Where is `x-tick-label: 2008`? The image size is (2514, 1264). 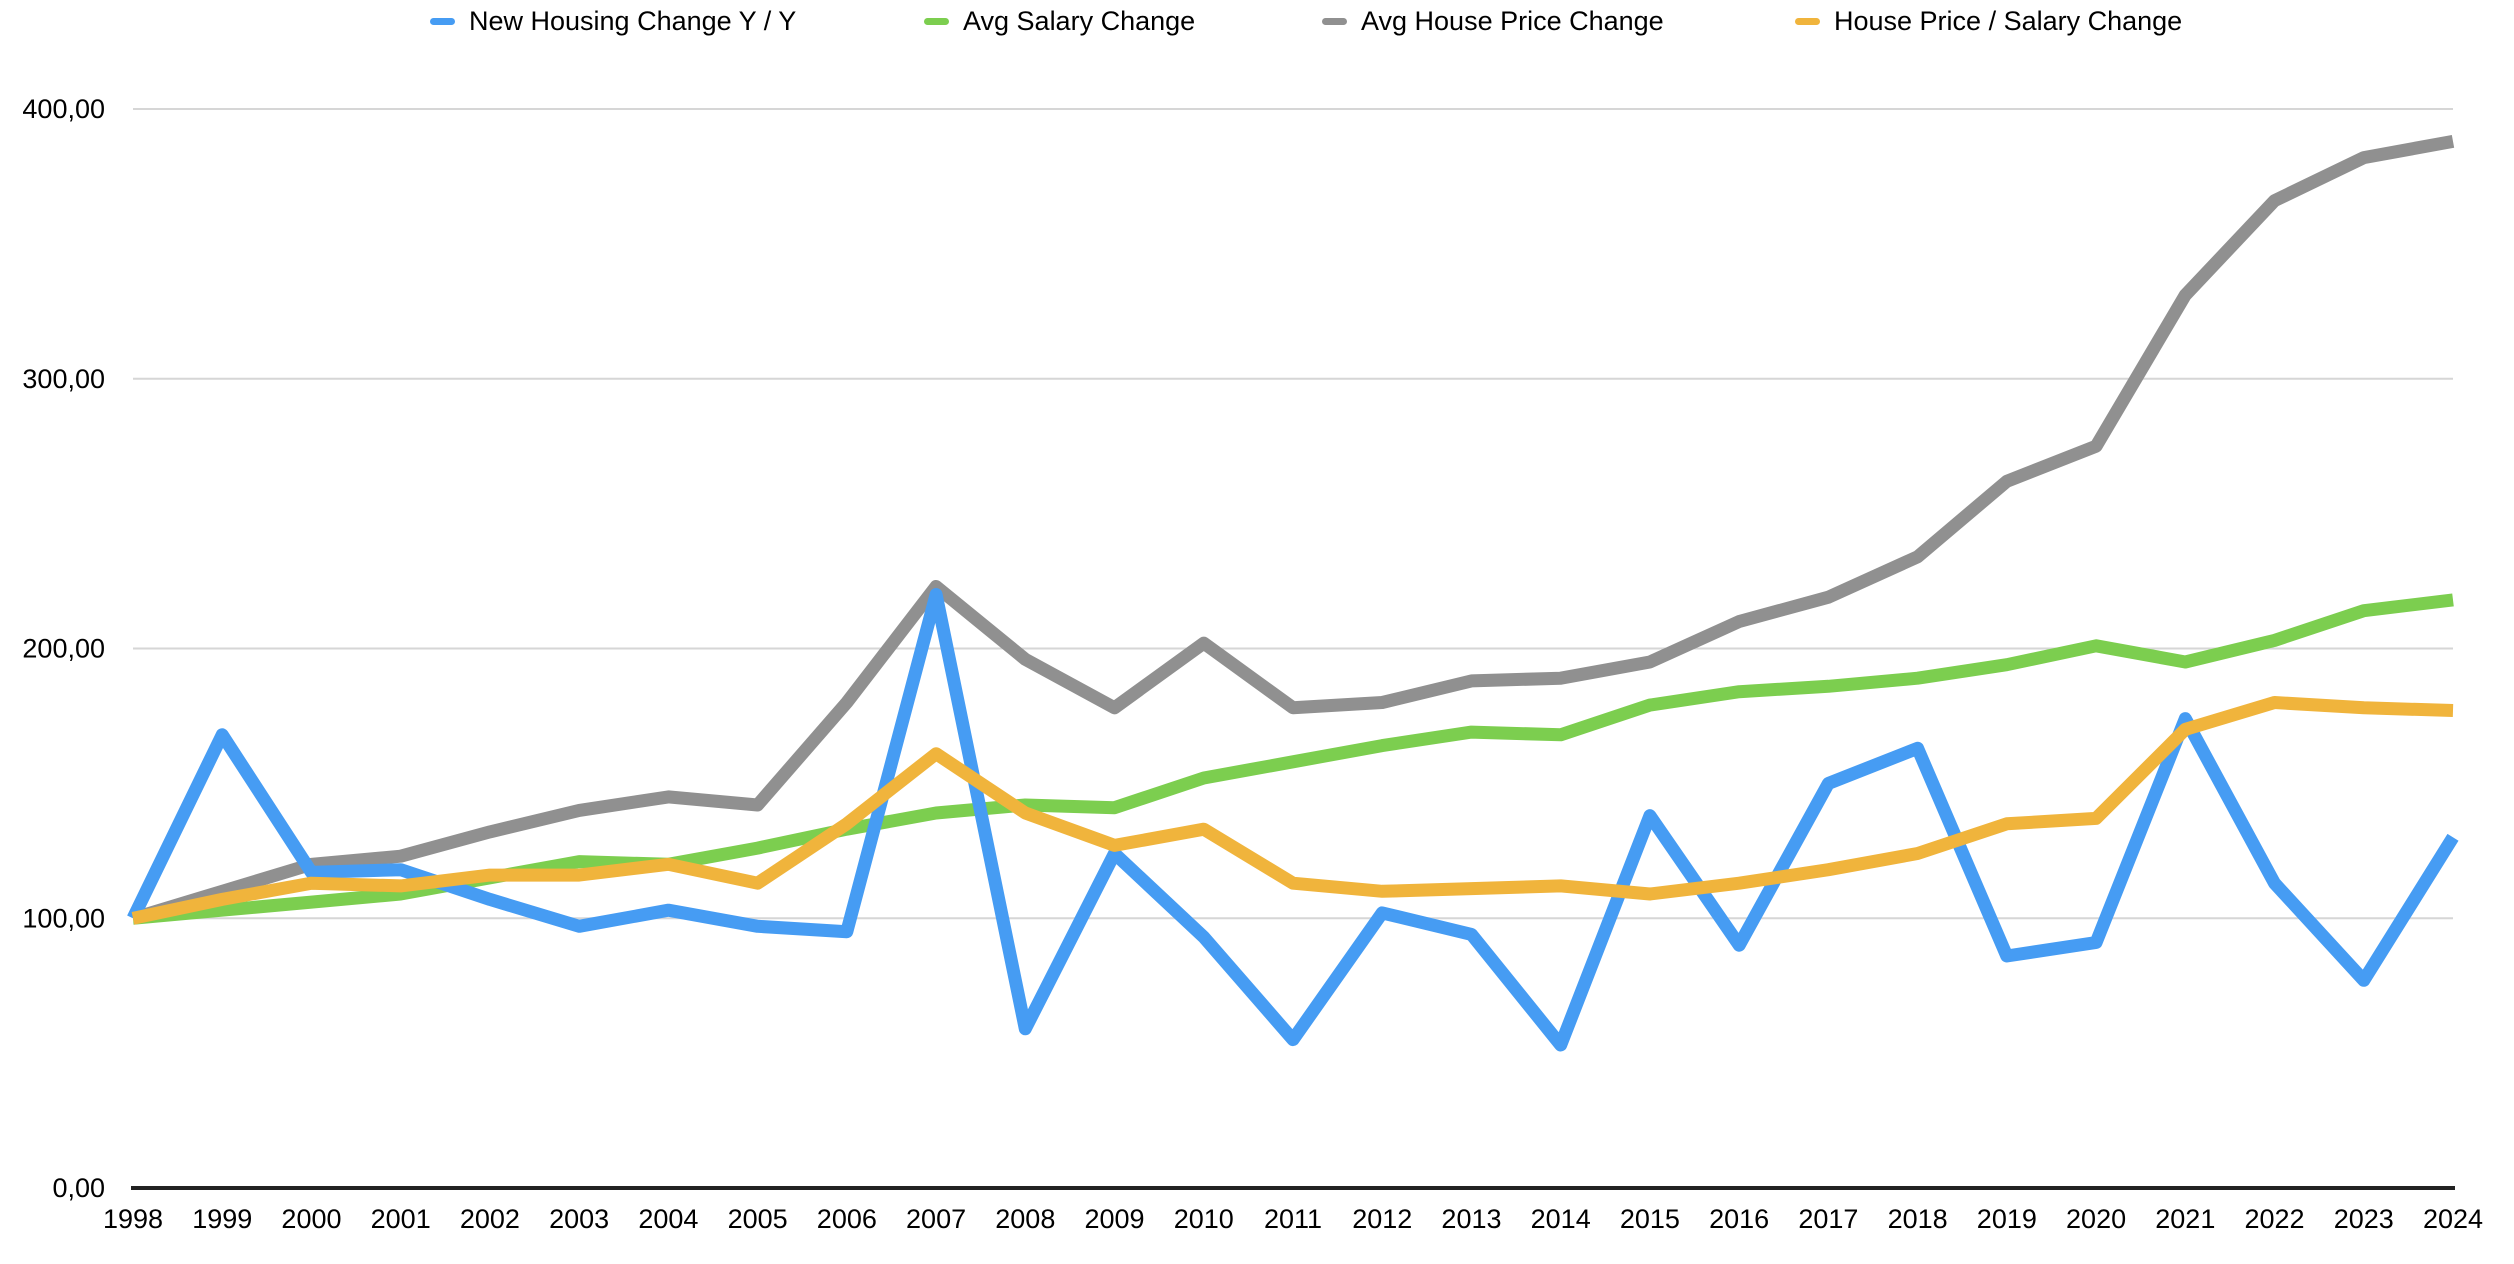 x-tick-label: 2008 is located at coordinates (1025, 1219).